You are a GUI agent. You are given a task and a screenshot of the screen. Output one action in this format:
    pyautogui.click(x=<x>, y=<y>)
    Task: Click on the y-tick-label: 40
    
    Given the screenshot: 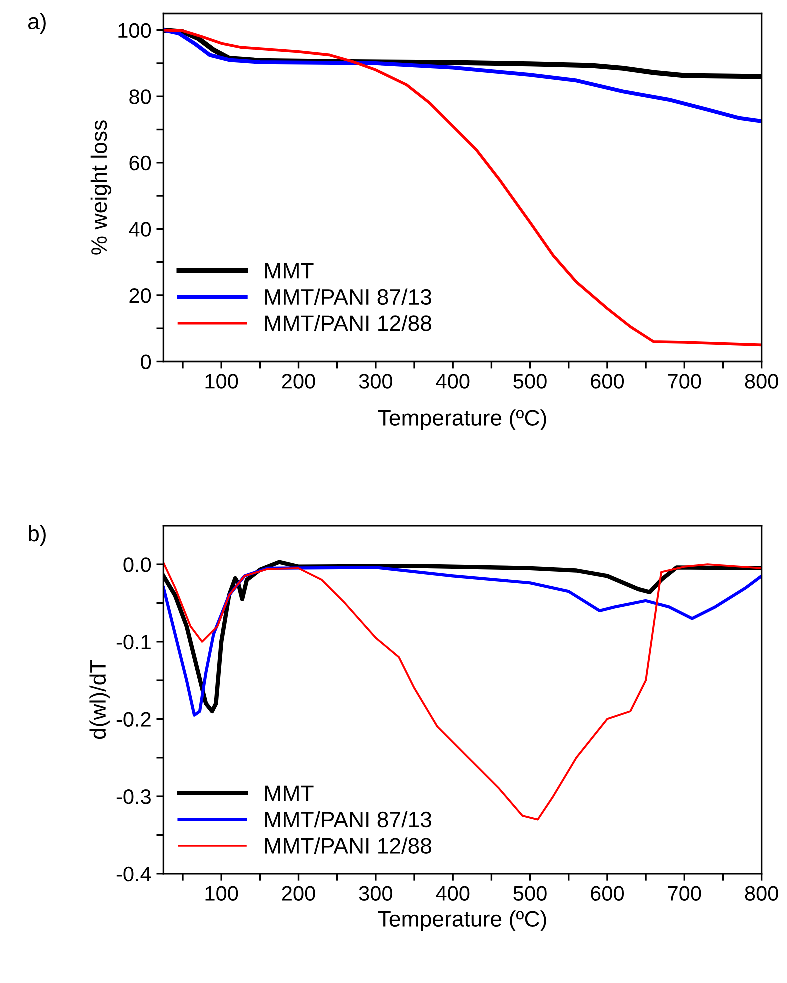 What is the action you would take?
    pyautogui.click(x=140, y=229)
    